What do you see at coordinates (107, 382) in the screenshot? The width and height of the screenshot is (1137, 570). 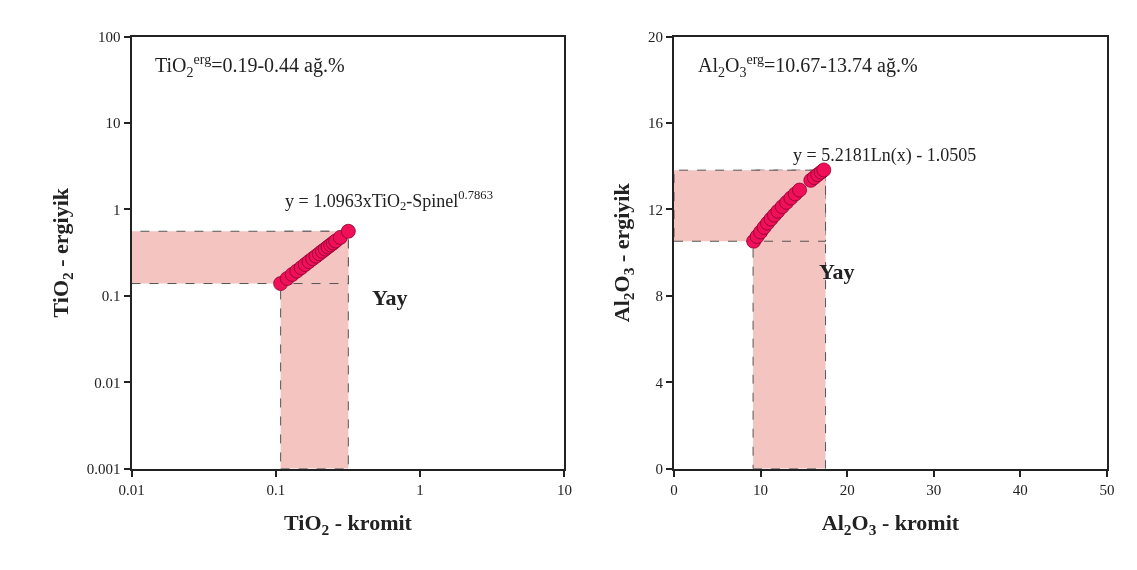 I see `y-tick-label: 0.01` at bounding box center [107, 382].